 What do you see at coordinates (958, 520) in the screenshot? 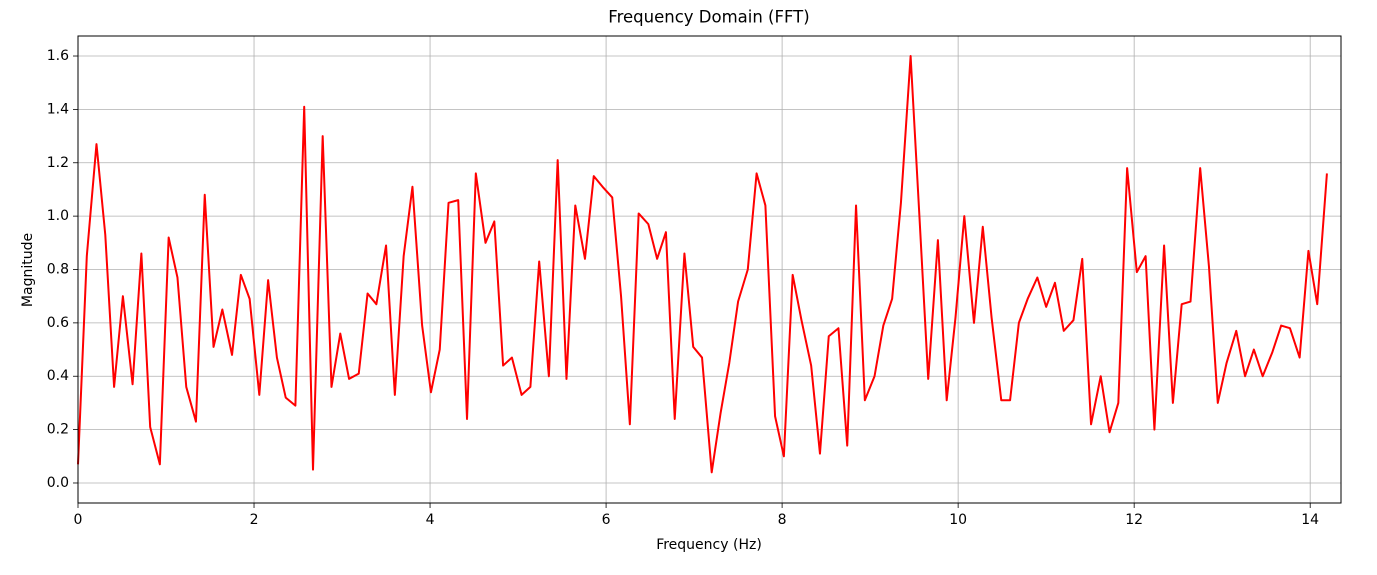
I see `x-tick-label: 10` at bounding box center [958, 520].